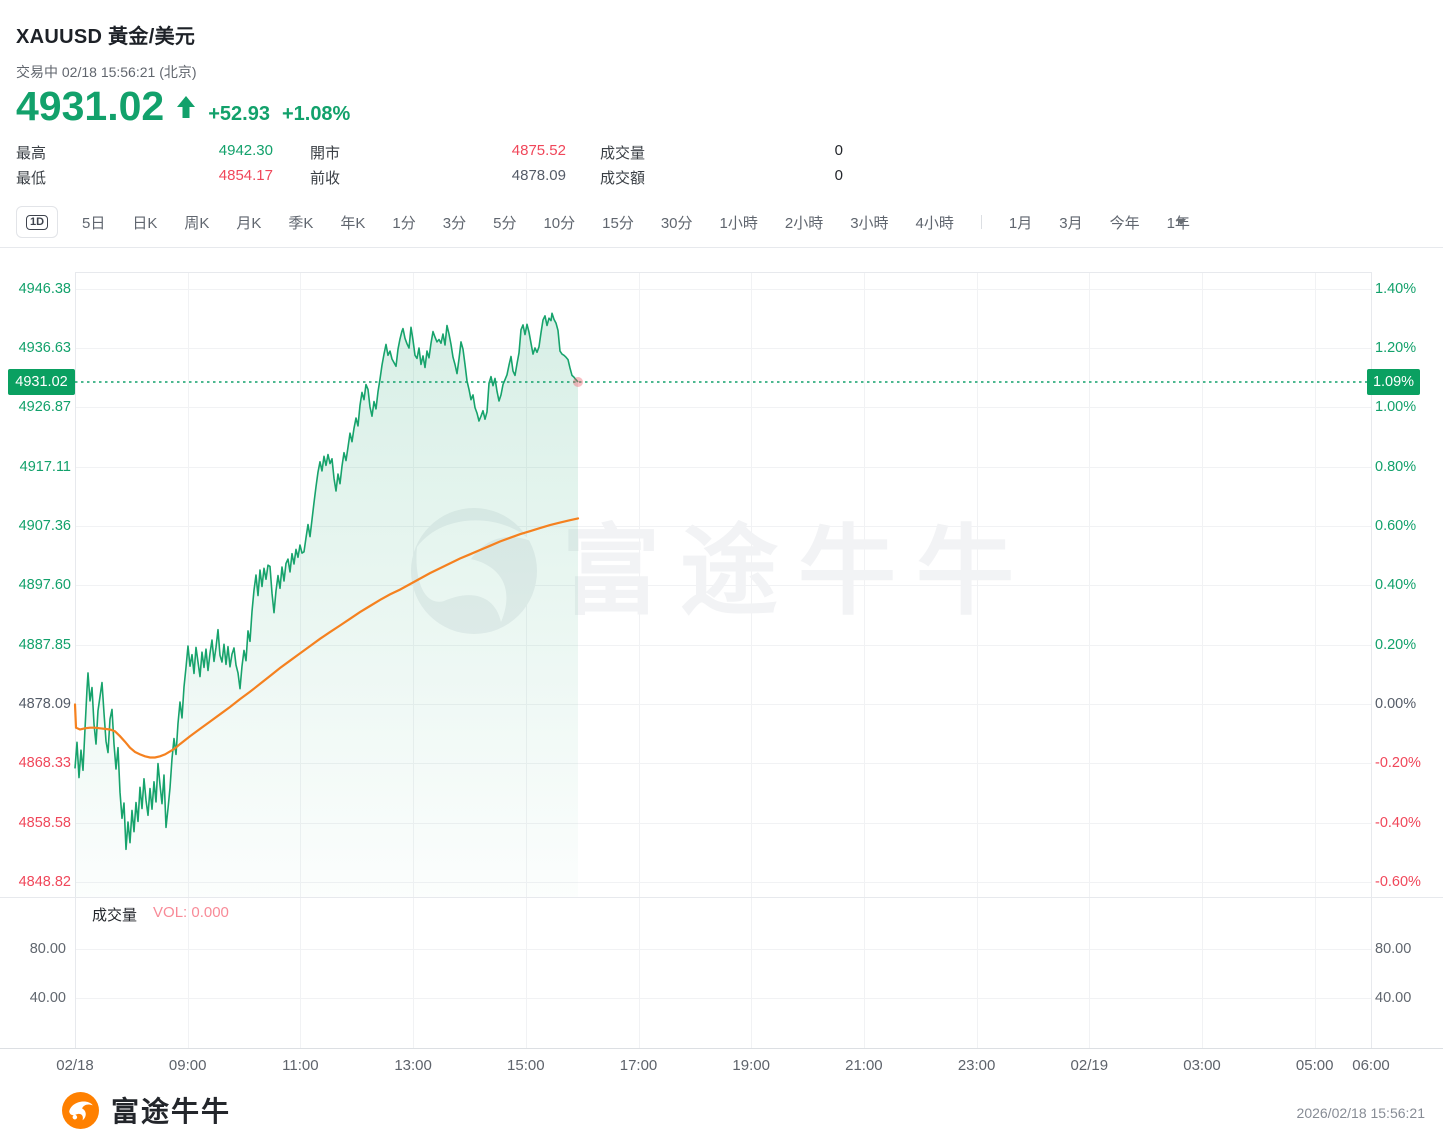  Describe the element at coordinates (301, 223) in the screenshot. I see `tab-季K: 季K` at that location.